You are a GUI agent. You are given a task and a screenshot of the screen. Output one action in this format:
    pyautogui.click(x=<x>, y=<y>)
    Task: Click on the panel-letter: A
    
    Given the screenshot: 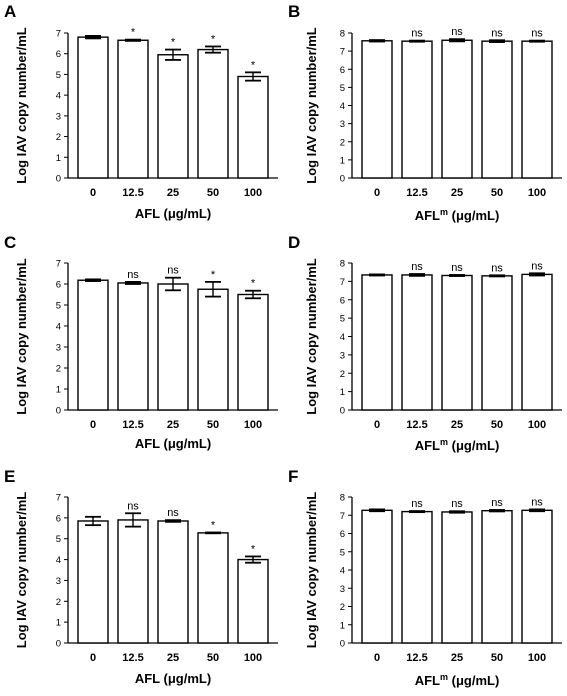 What is the action you would take?
    pyautogui.click(x=10, y=11)
    